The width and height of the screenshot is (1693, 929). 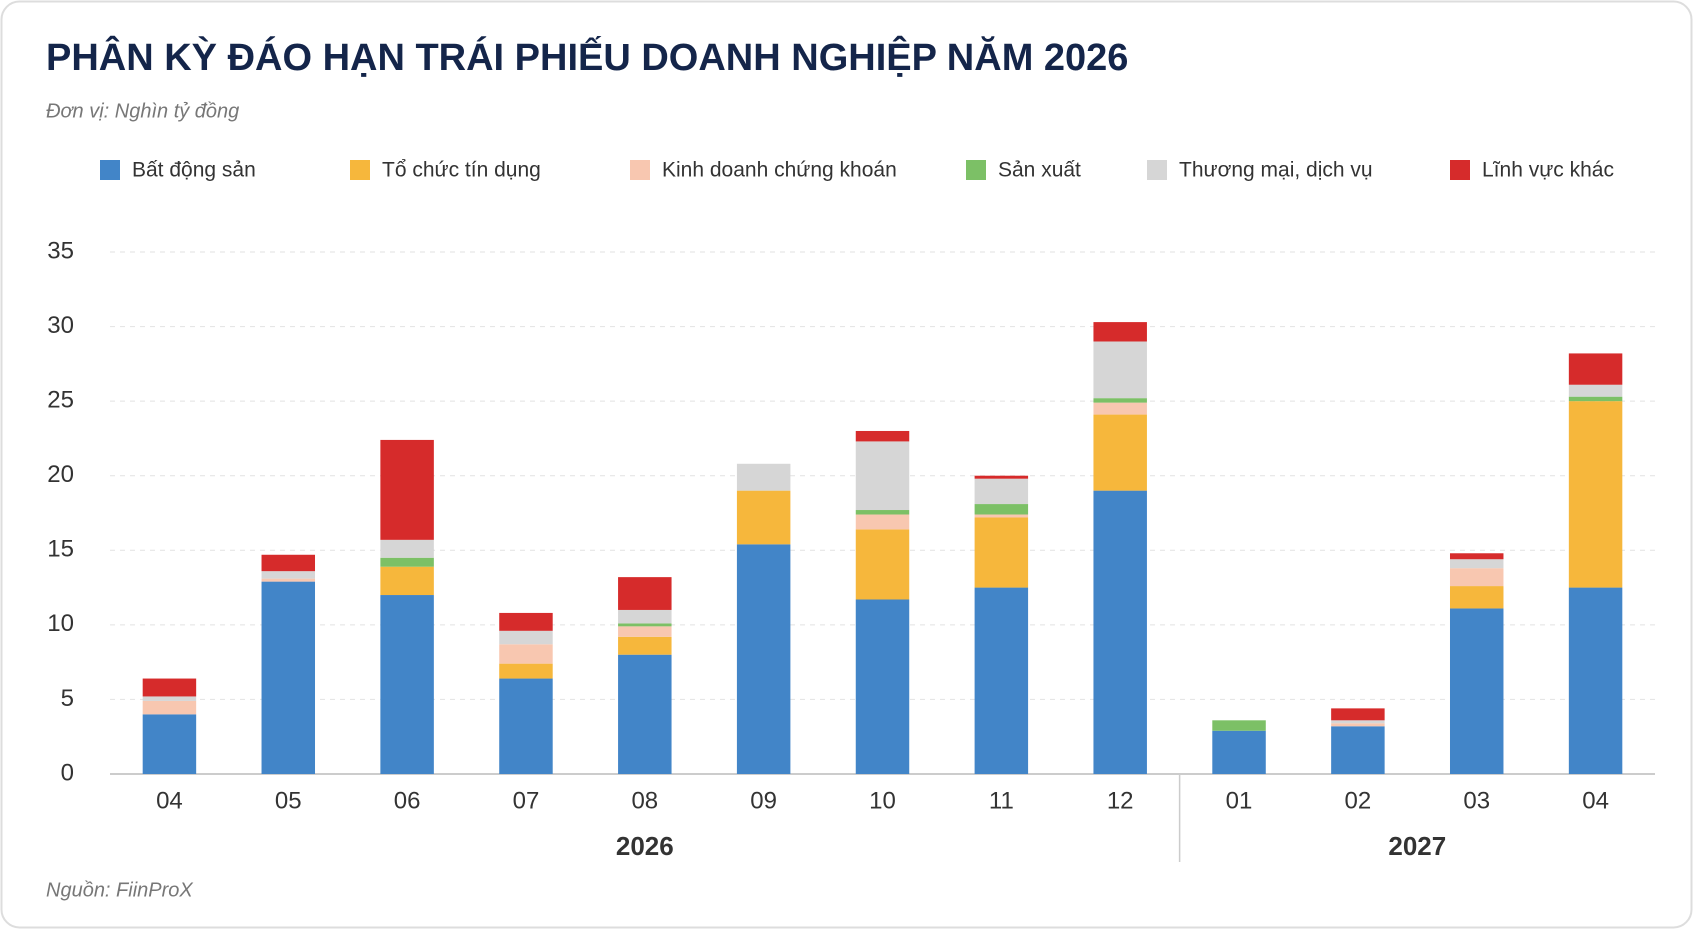 I want to click on legend-label: Tổ chức tín dụng, so click(x=461, y=170).